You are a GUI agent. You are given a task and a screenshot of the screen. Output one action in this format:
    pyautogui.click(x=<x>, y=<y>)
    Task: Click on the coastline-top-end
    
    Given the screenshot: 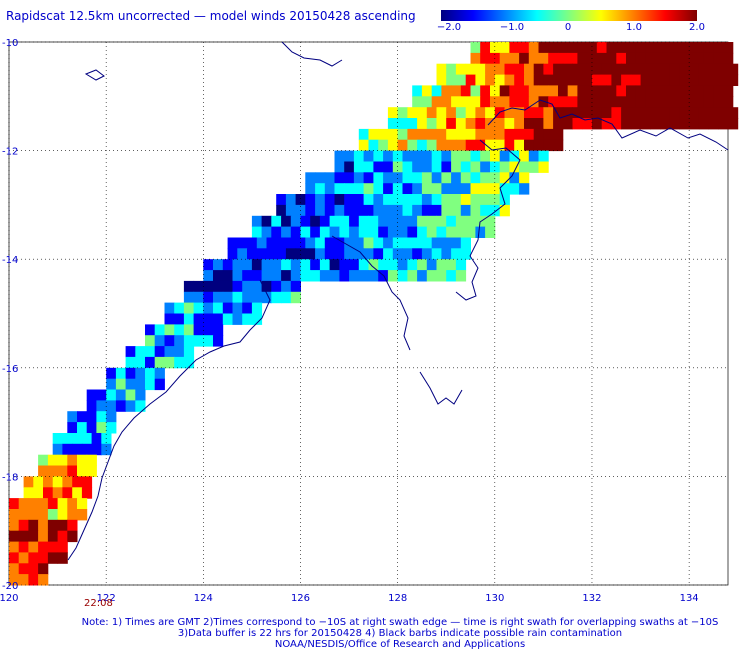 What is the action you would take?
    pyautogui.click(x=488, y=220)
    